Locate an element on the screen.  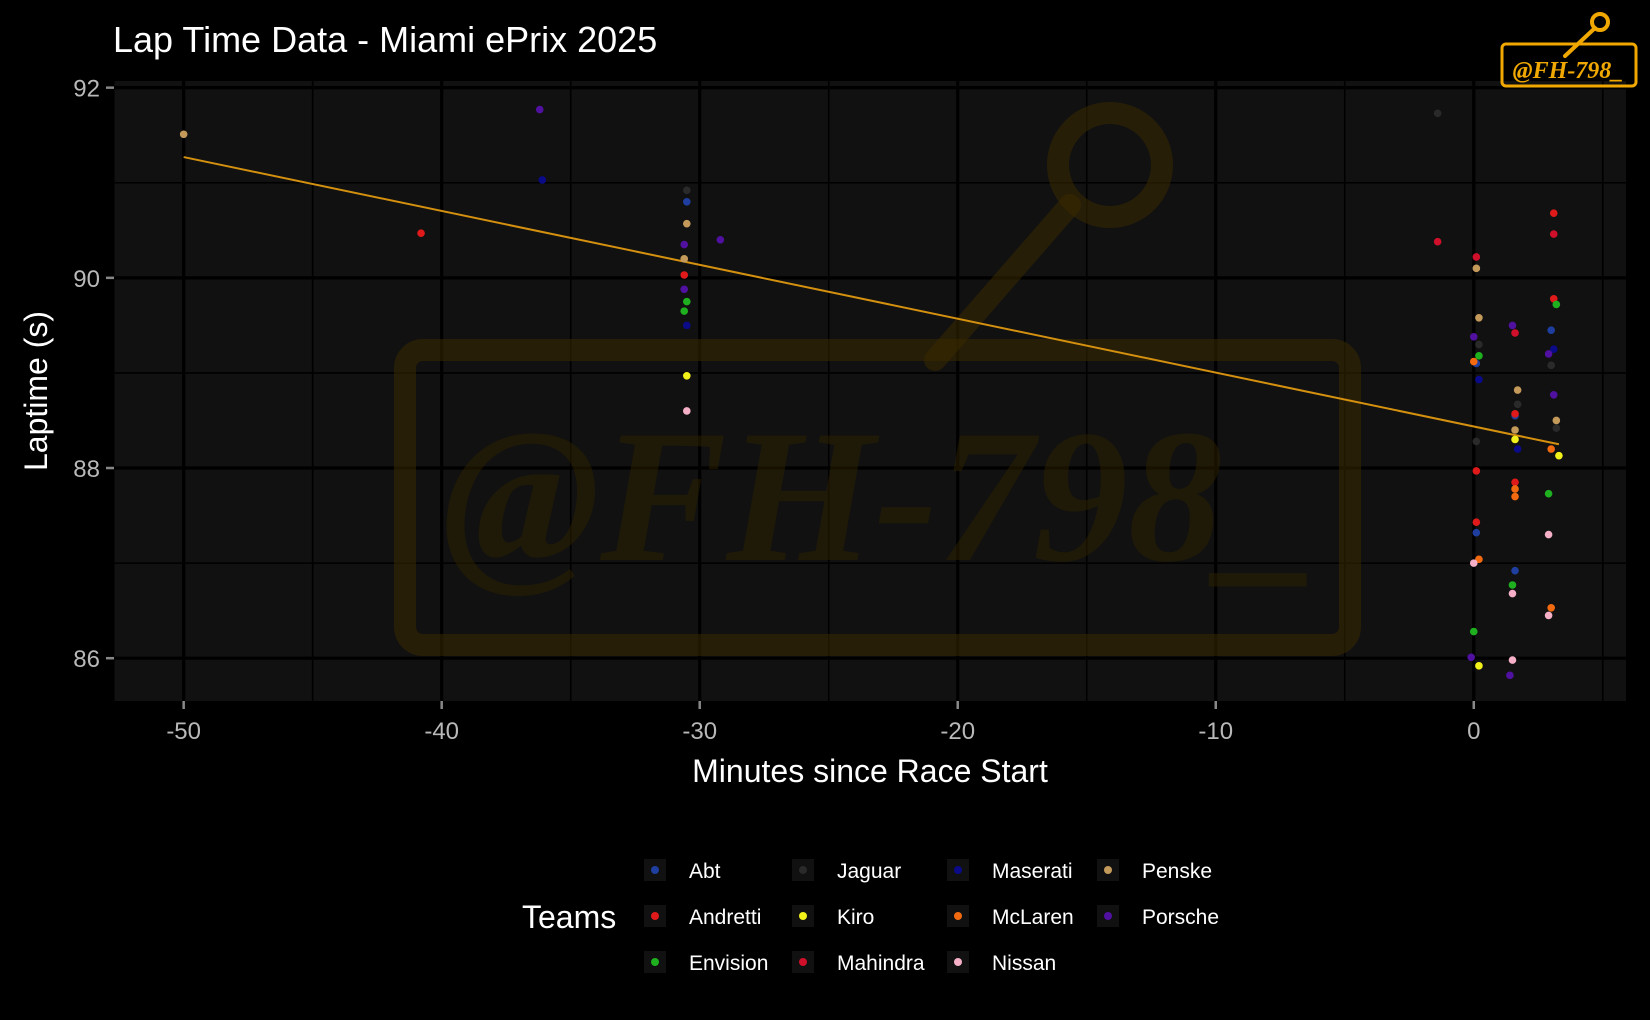
legend-label-mahindra: Mahindra is located at coordinates (881, 963).